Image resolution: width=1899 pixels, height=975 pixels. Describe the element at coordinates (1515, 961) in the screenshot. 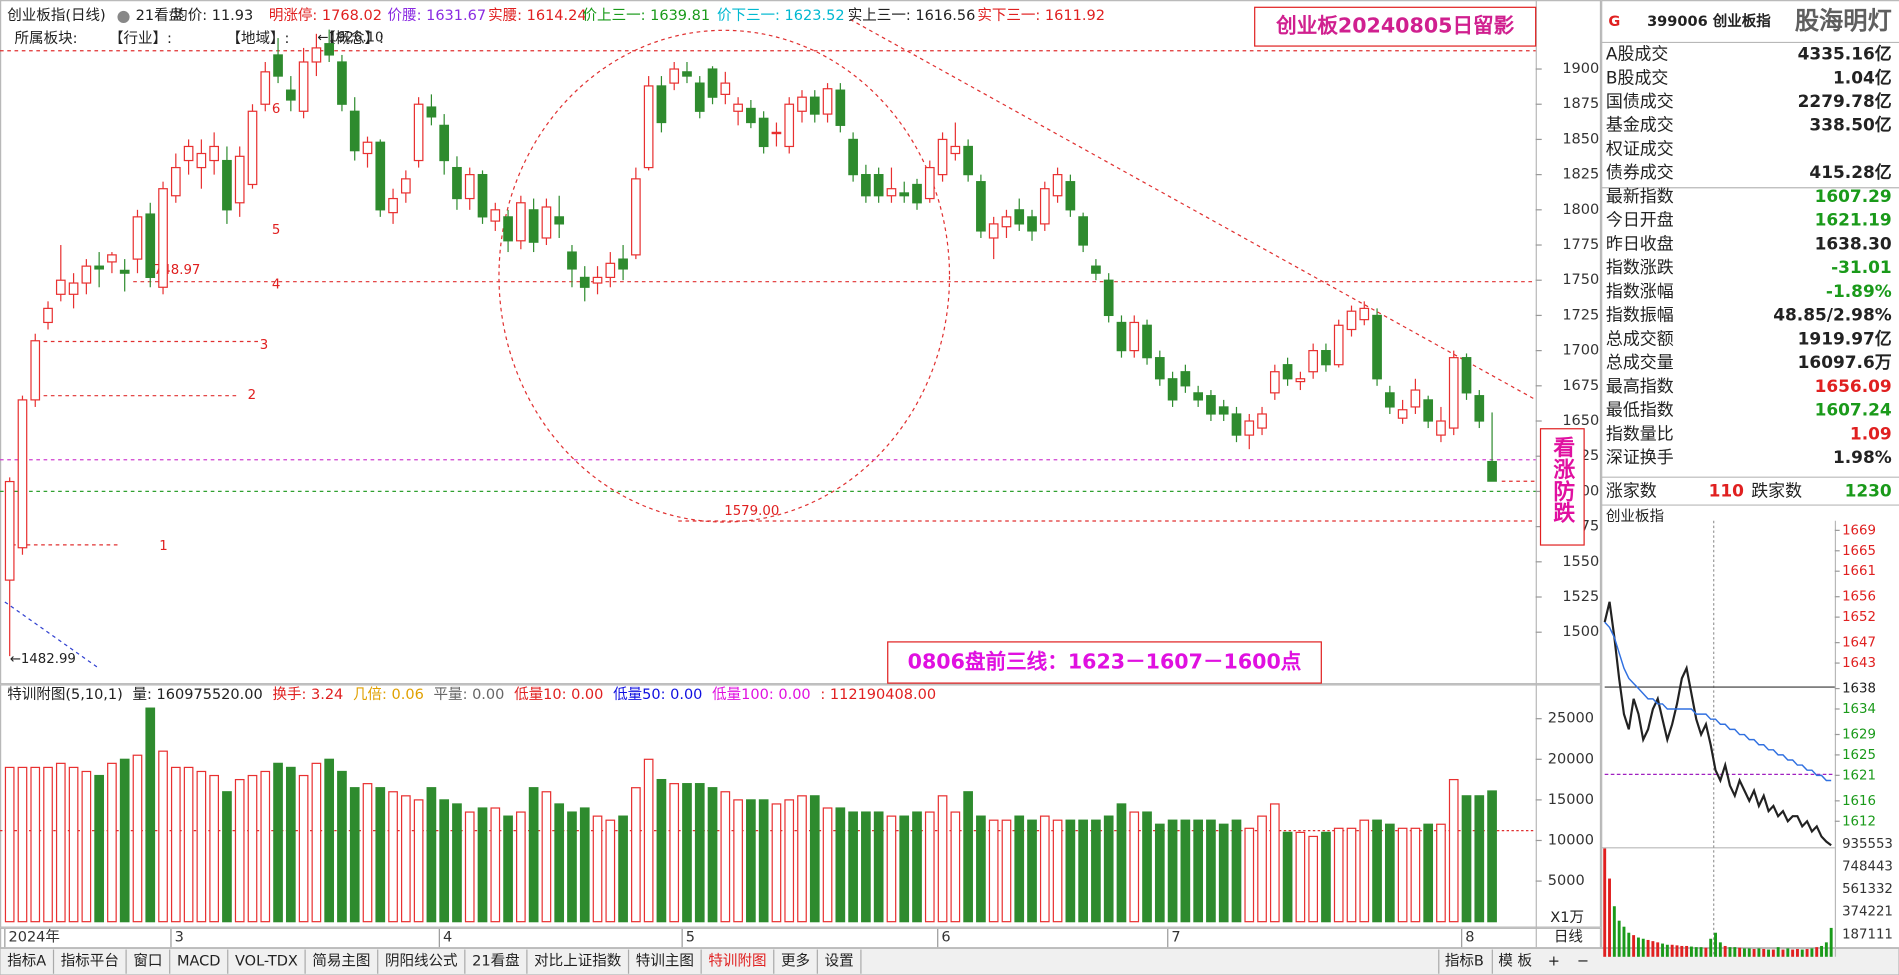

I see `toolbar-tab: 模 板` at that location.